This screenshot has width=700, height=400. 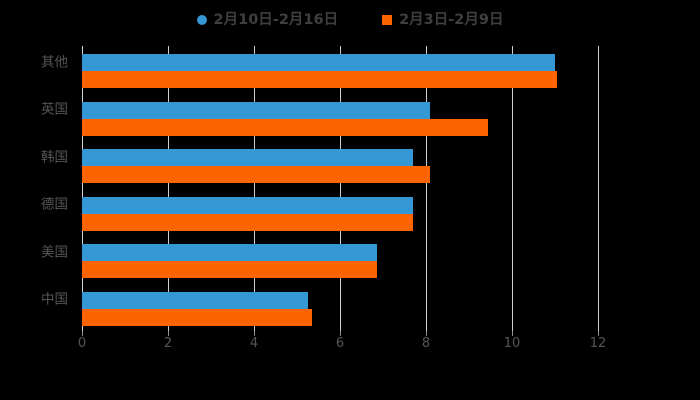 I want to click on chart-legend: 2月10日-2月16日 2月3日-2月9日, so click(x=350, y=20).